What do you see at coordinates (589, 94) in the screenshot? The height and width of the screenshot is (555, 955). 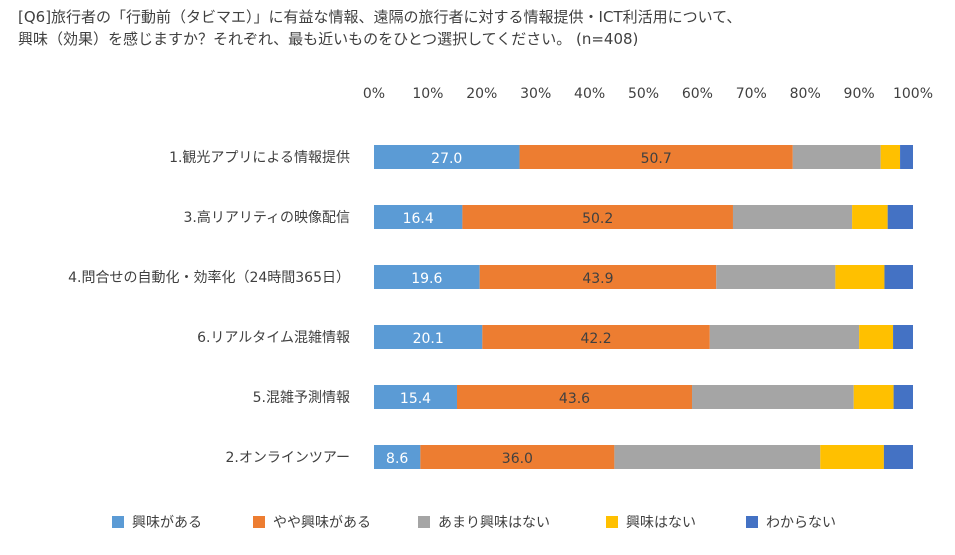 I see `x-tick-label: 40%` at bounding box center [589, 94].